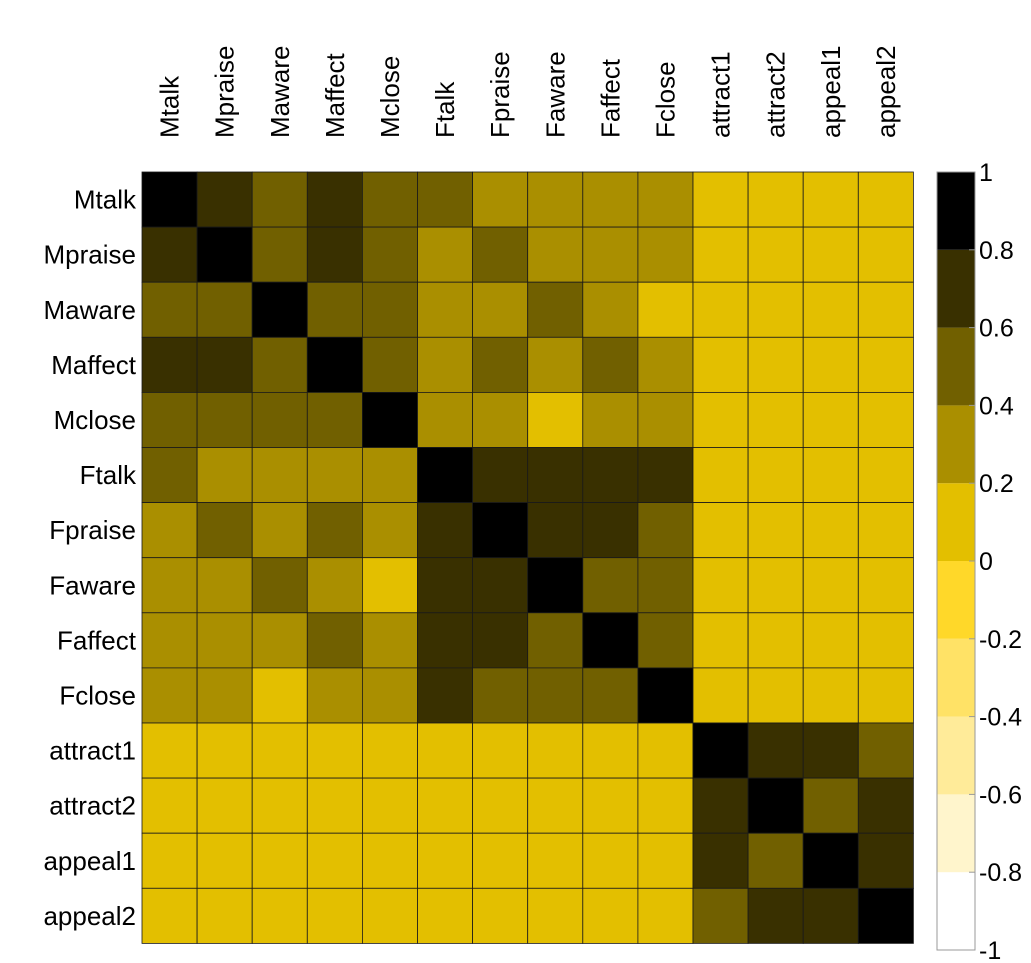  Describe the element at coordinates (224, 530) in the screenshot. I see `heatmap-cell-Fpraise-Mpraise` at that location.